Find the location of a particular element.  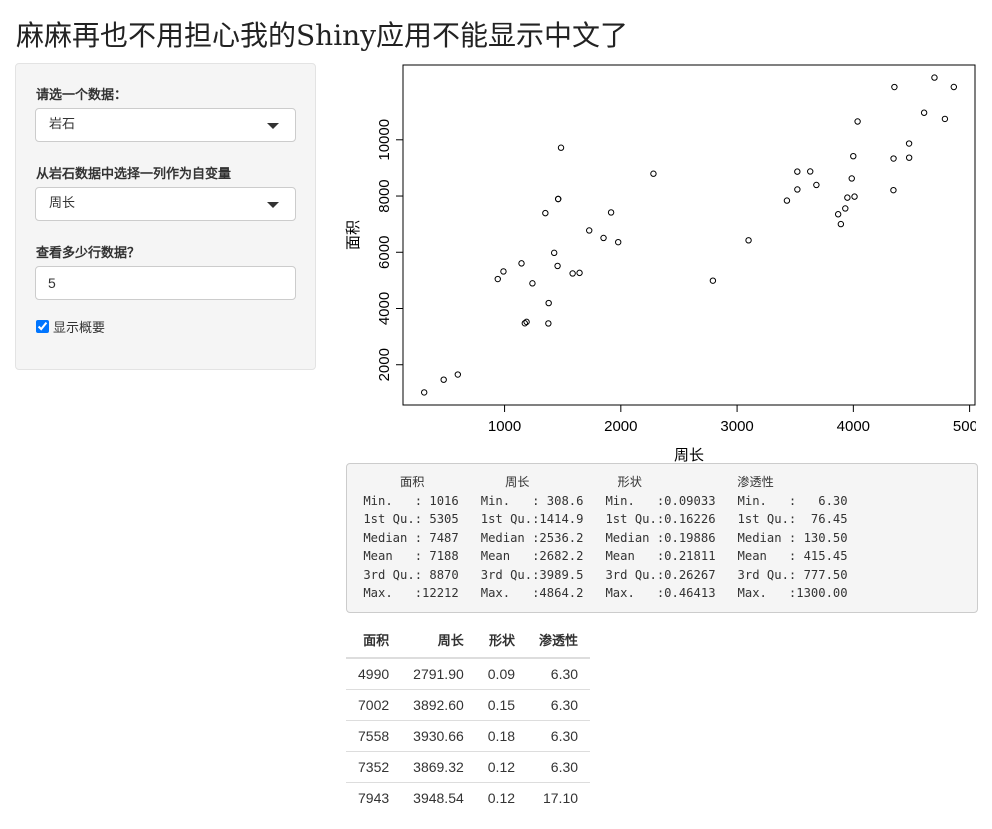

table-row: 7002 3892.60 0.15 6.30 is located at coordinates (468, 705).